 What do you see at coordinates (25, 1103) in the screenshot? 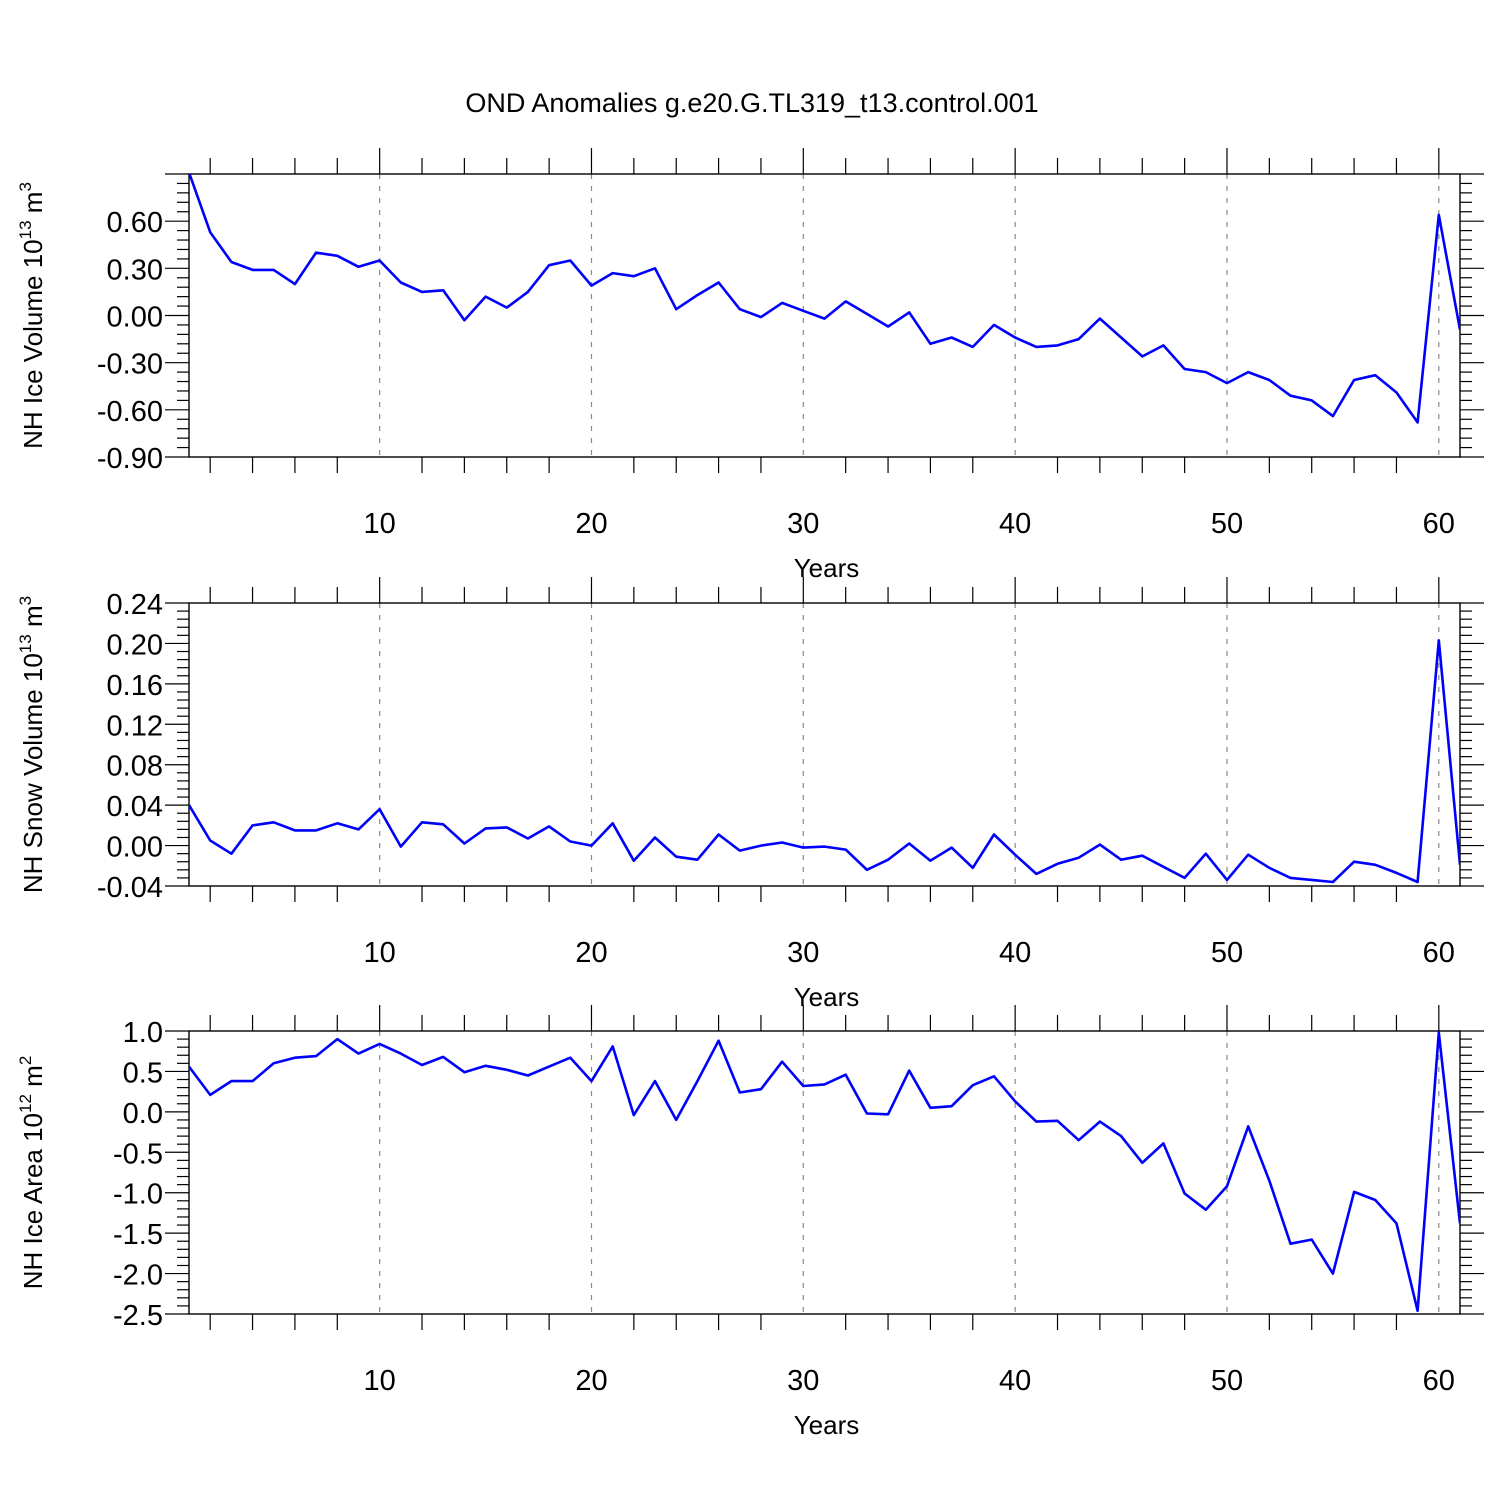
I see `y-axis-label-exponent: 12` at bounding box center [25, 1103].